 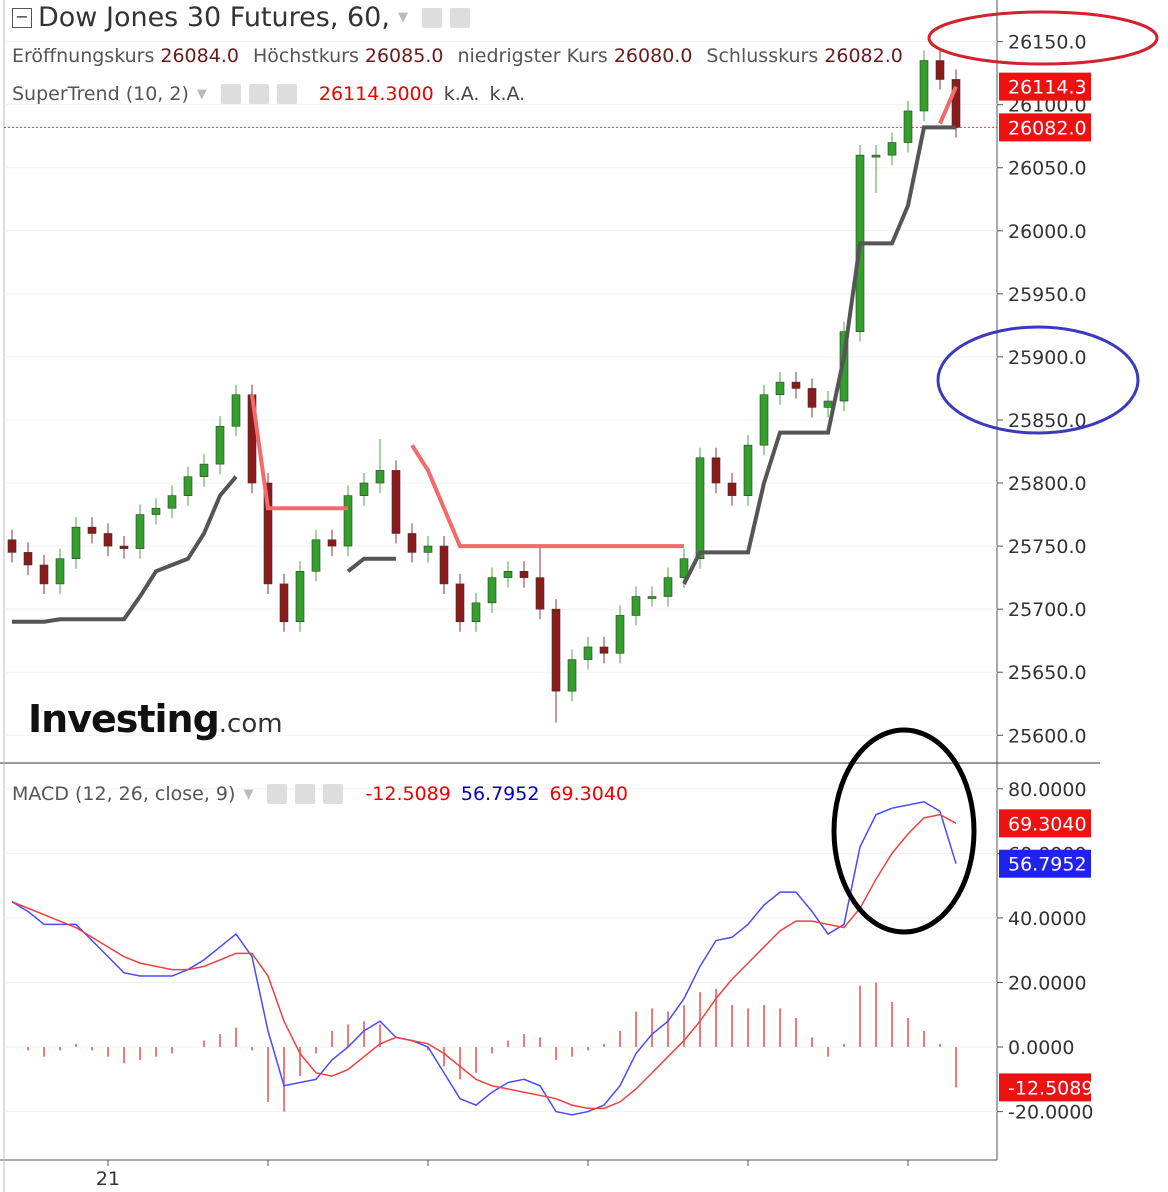 I want to click on y-tick-label: 80.0000, so click(x=1047, y=790).